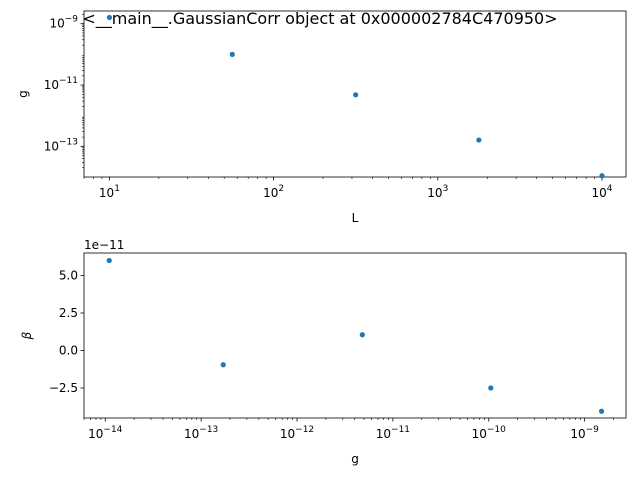 The height and width of the screenshot is (480, 640). Describe the element at coordinates (393, 433) in the screenshot. I see `x-tick-label: 10⁻¹¹` at that location.